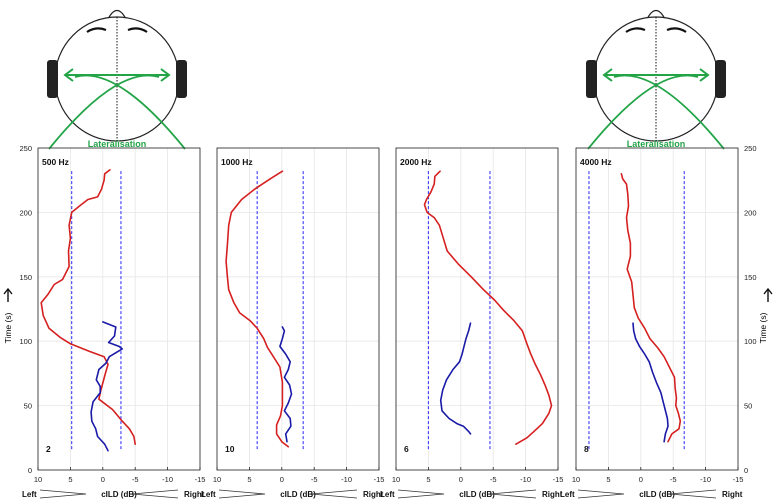 This screenshot has height=504, width=775. What do you see at coordinates (416, 162) in the screenshot?
I see `panel-title: 2000 Hz` at bounding box center [416, 162].